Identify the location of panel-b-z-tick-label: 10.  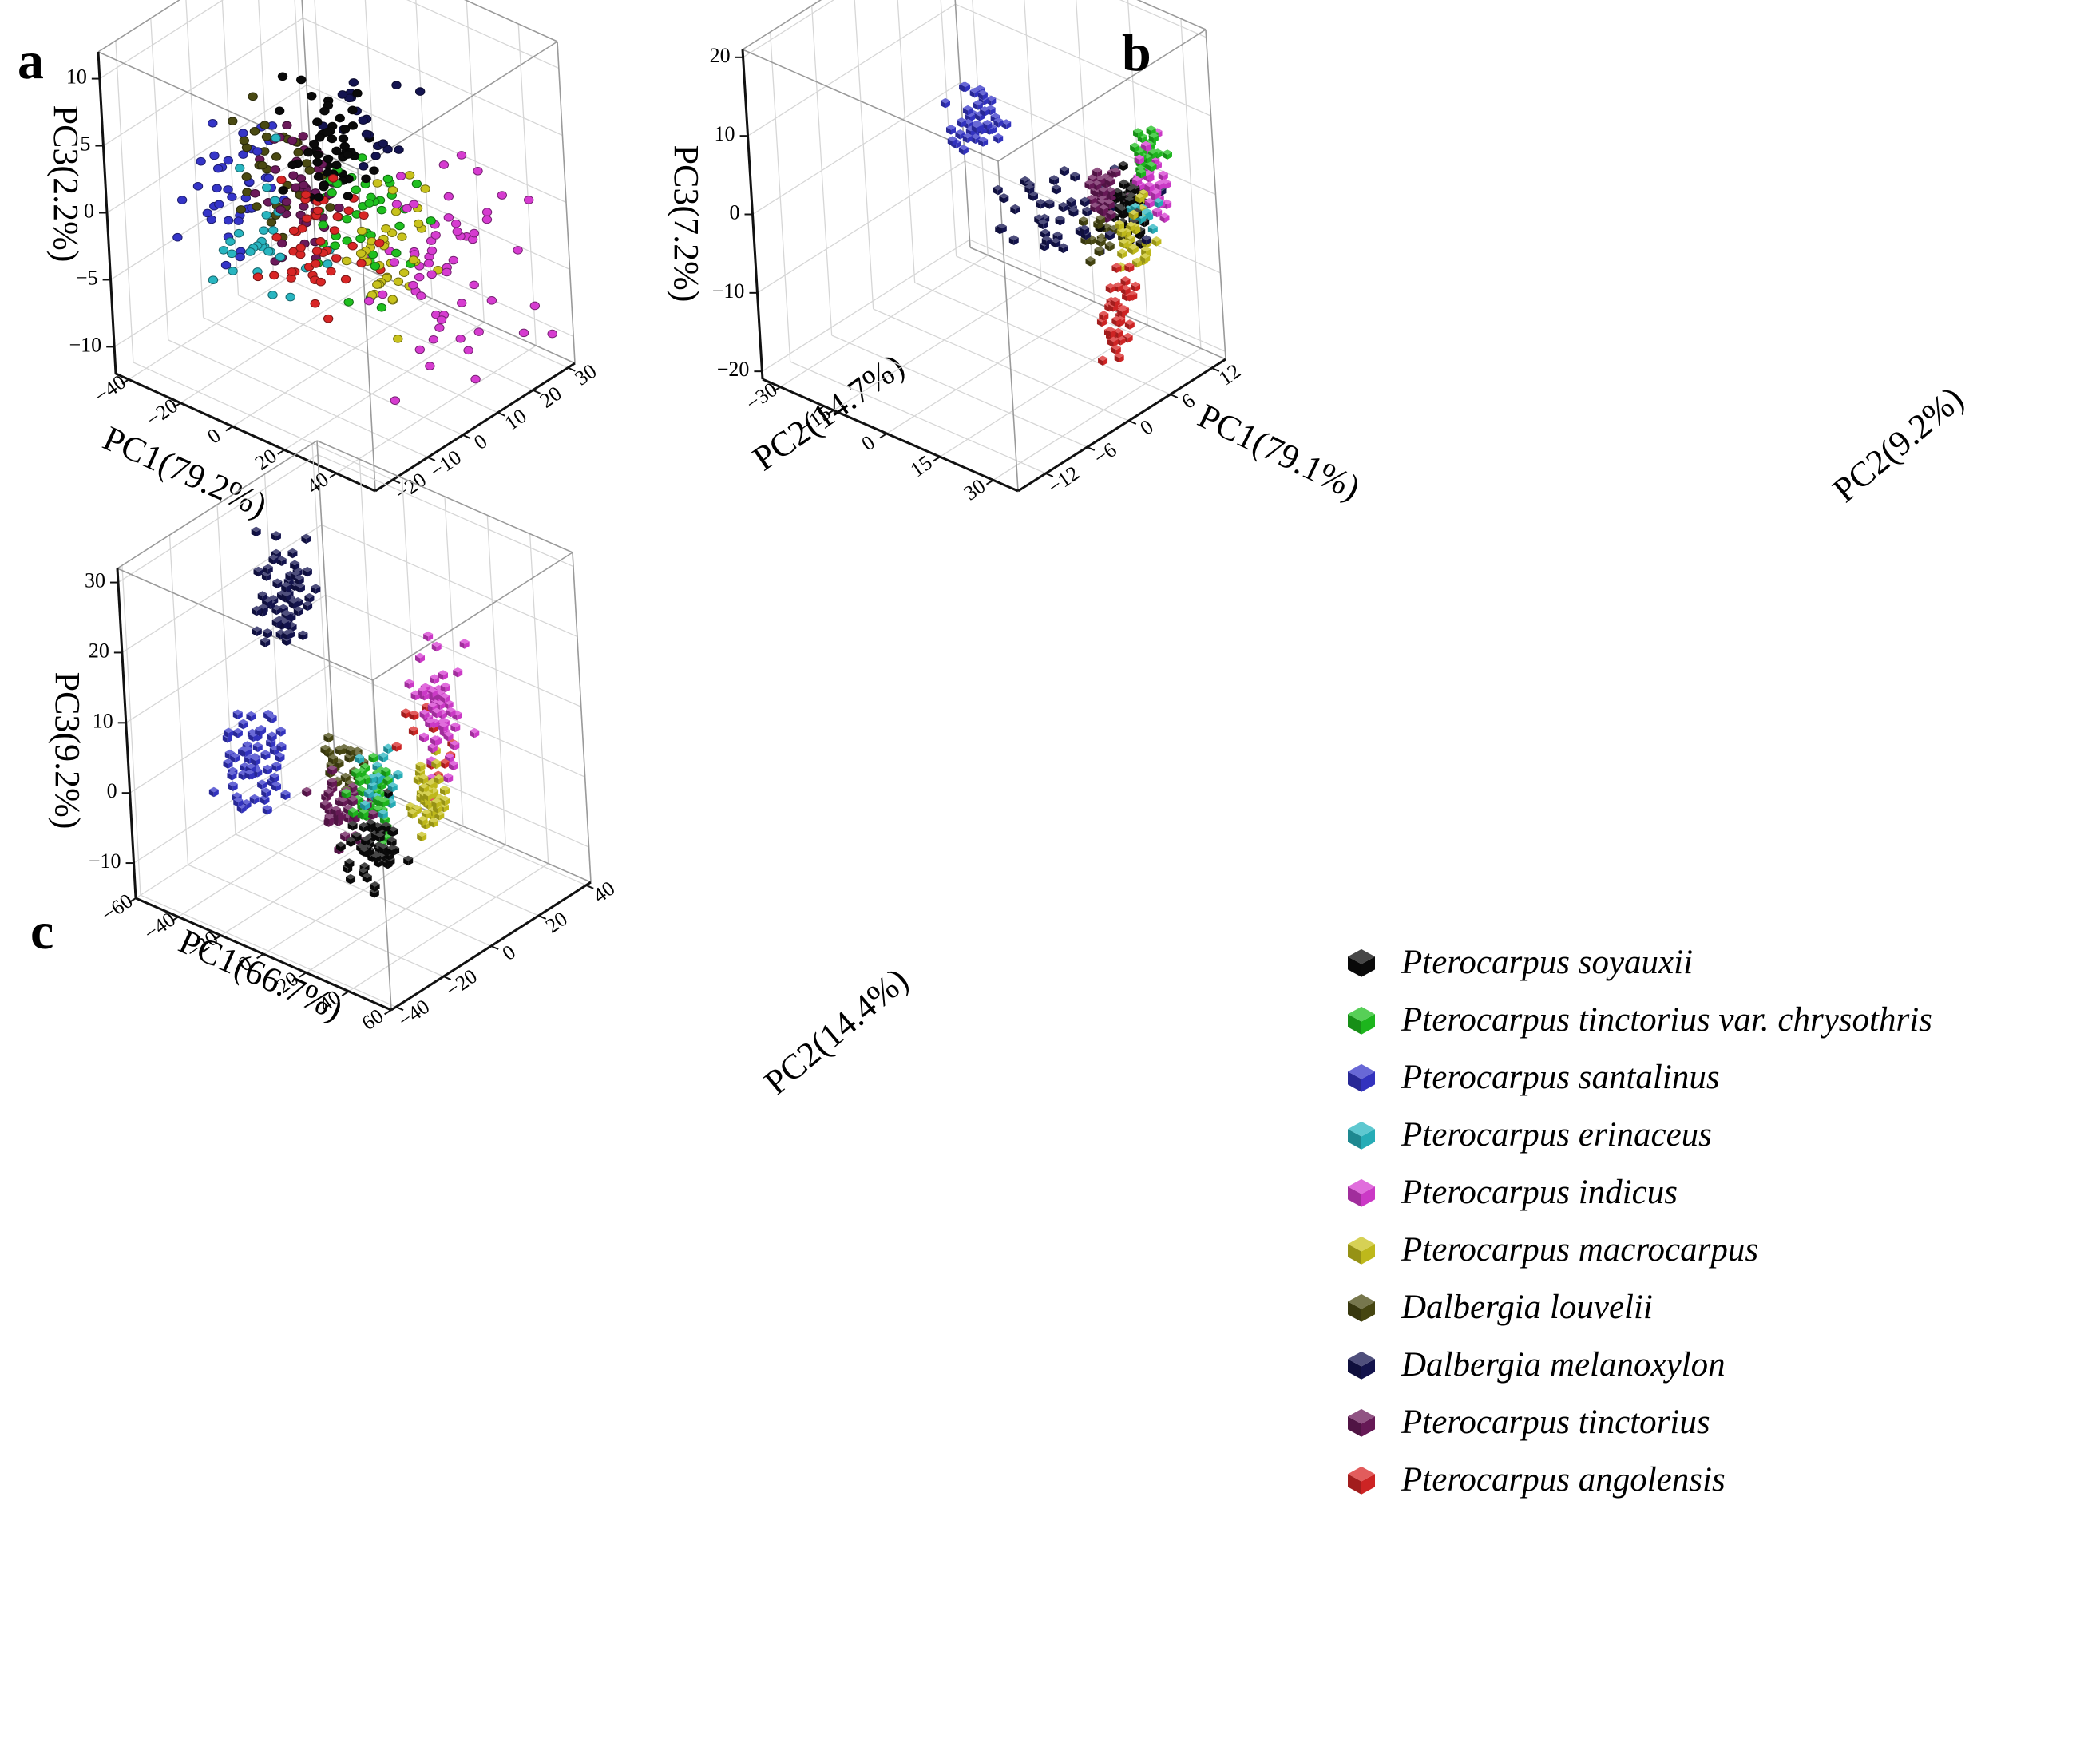
(725, 133).